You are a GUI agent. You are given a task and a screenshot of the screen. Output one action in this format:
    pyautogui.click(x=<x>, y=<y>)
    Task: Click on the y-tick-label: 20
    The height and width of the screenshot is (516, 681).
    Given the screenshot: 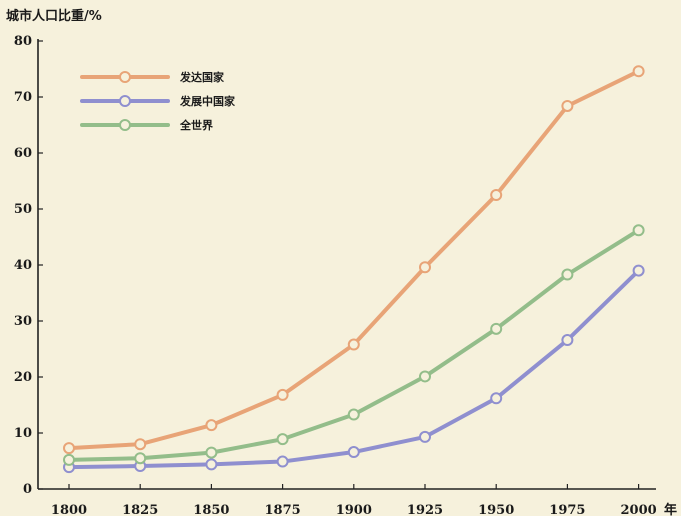 What is the action you would take?
    pyautogui.click(x=23, y=377)
    